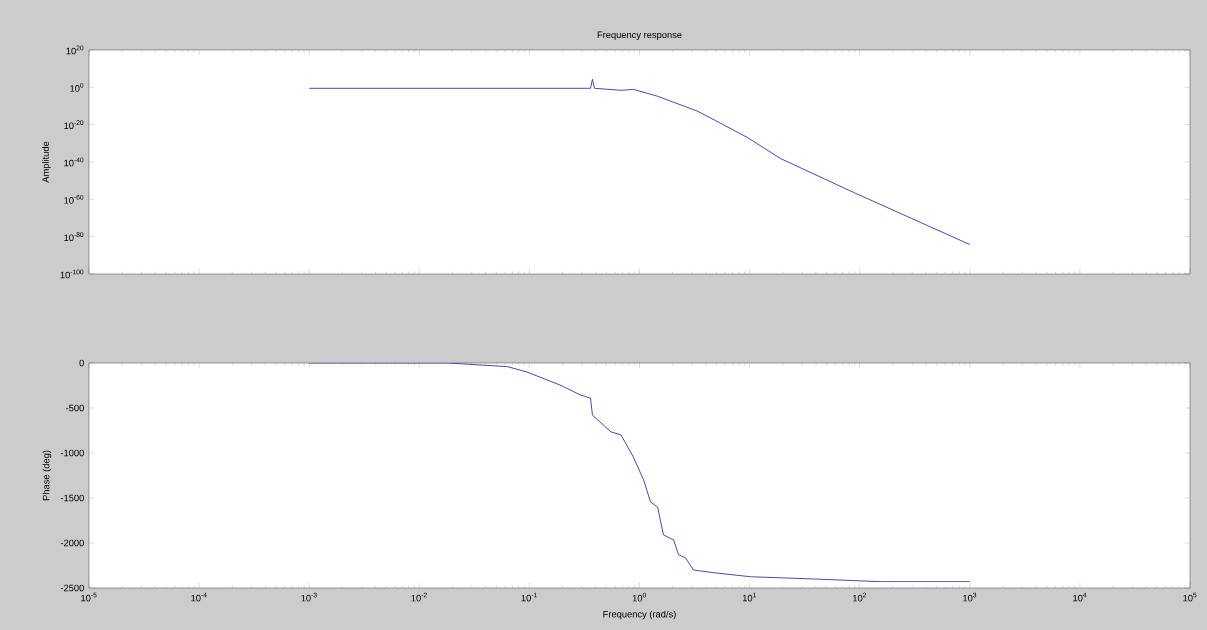  I want to click on x-tick-label: 10$^{-1}$, so click(529, 597).